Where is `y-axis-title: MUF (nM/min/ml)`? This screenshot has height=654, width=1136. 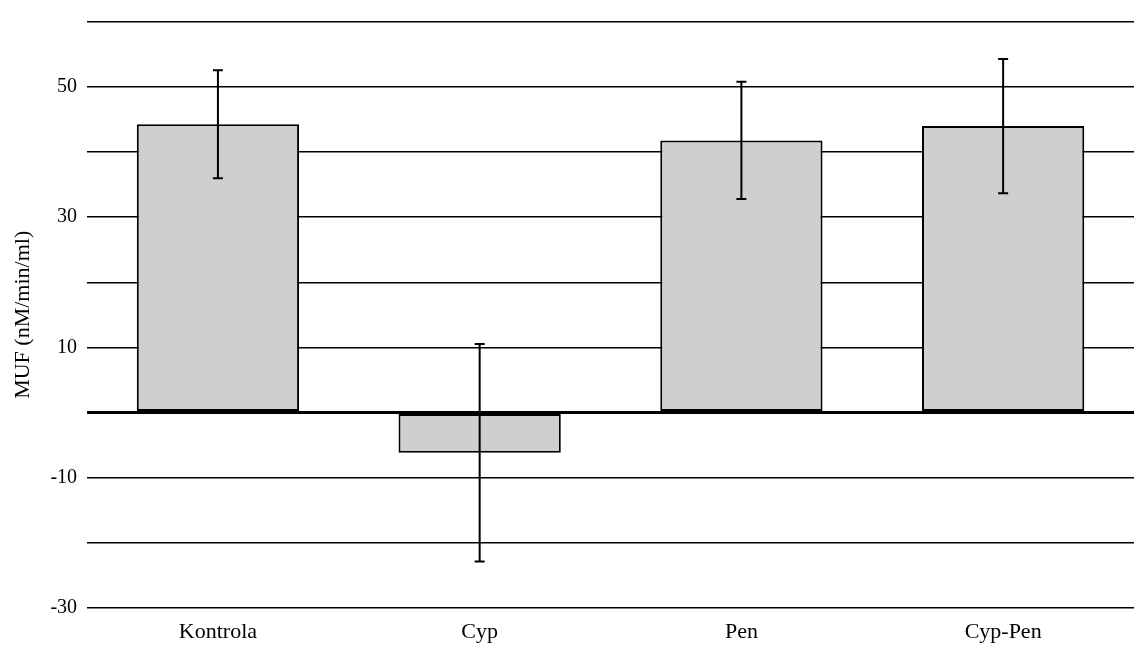
y-axis-title: MUF (nM/min/ml) is located at coordinates (21, 314).